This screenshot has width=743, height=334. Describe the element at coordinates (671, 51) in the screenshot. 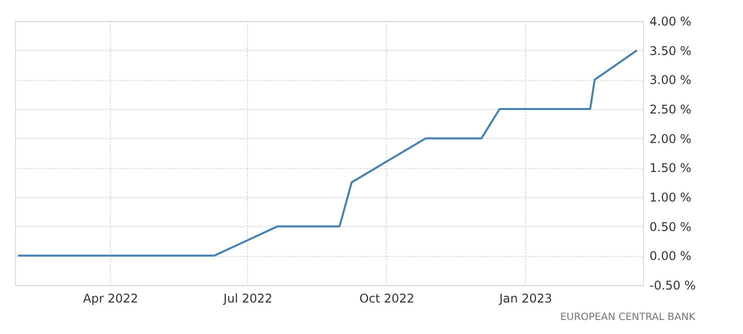

I see `y-tick-label: 3.50 %` at that location.